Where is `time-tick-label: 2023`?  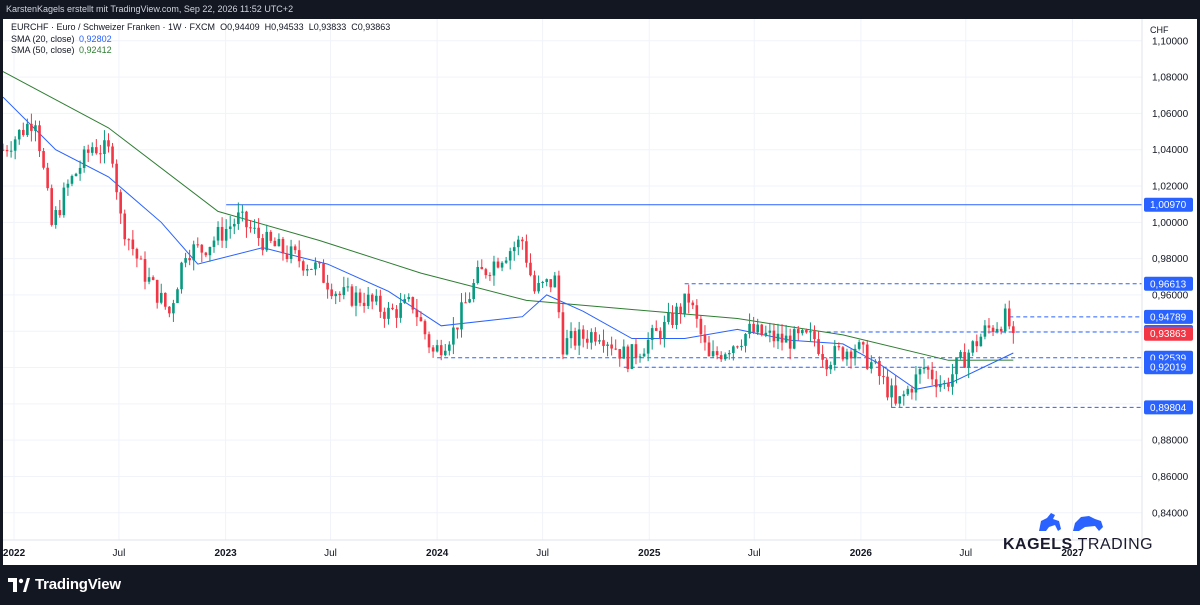
time-tick-label: 2023 is located at coordinates (225, 553).